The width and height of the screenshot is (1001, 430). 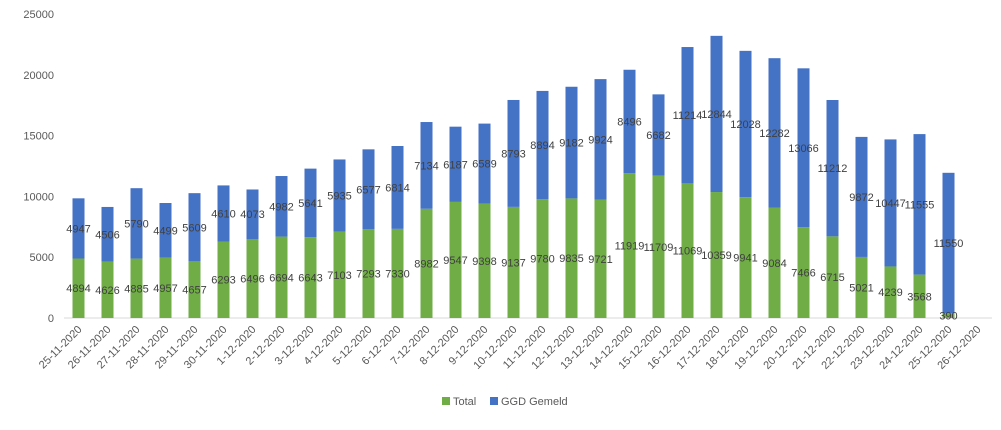 I want to click on data-label-total: 6715, so click(x=832, y=278).